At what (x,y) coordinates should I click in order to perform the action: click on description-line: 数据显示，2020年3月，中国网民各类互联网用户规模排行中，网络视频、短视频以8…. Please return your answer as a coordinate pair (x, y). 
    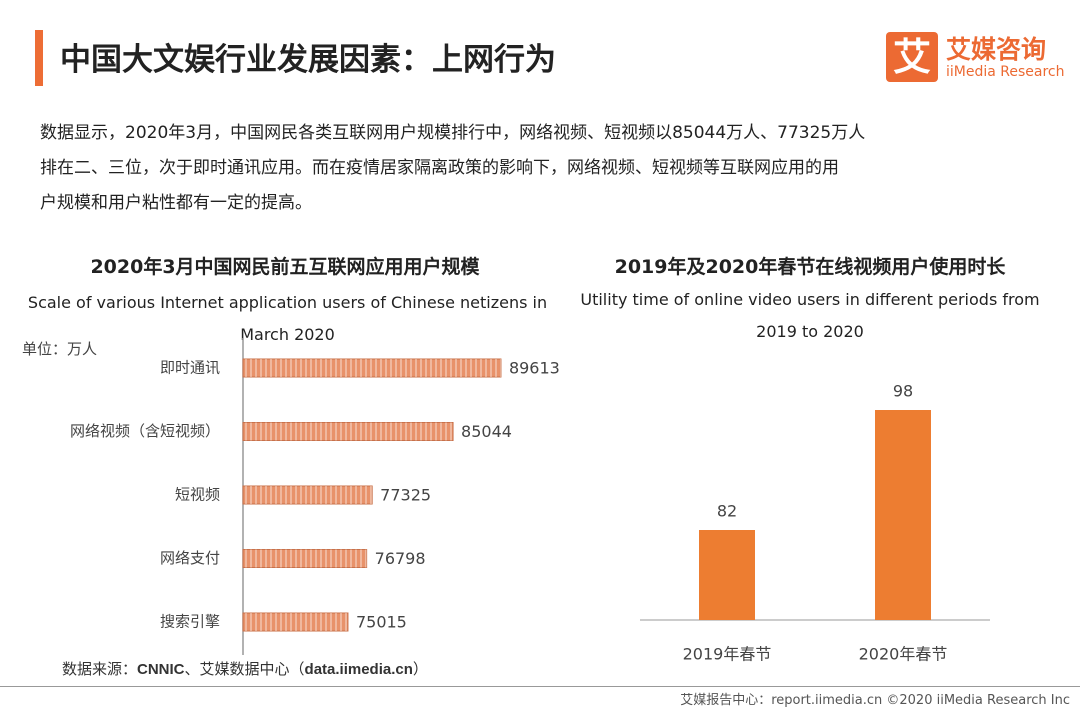
    Looking at the image, I should click on (453, 133).